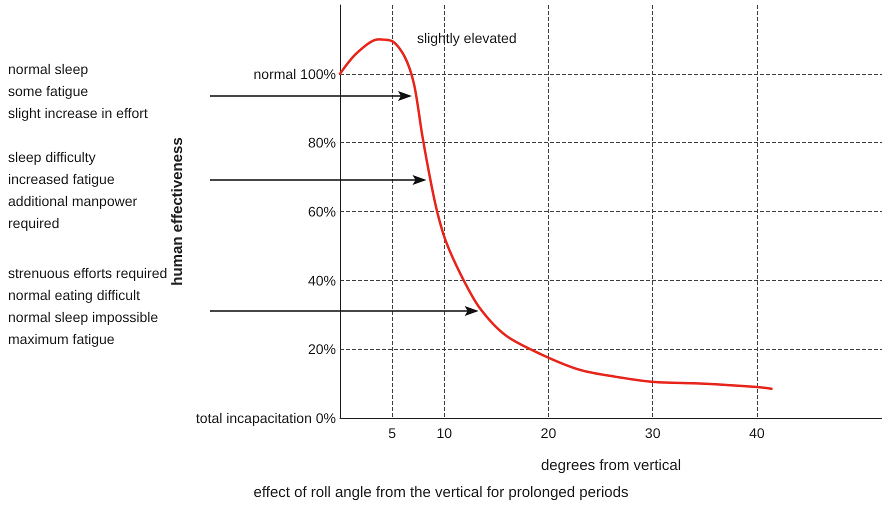 The height and width of the screenshot is (511, 882). Describe the element at coordinates (88, 306) in the screenshot. I see `text: strenuous efforts required normal eating difficult normal sleep impossible maximum fatigue` at that location.